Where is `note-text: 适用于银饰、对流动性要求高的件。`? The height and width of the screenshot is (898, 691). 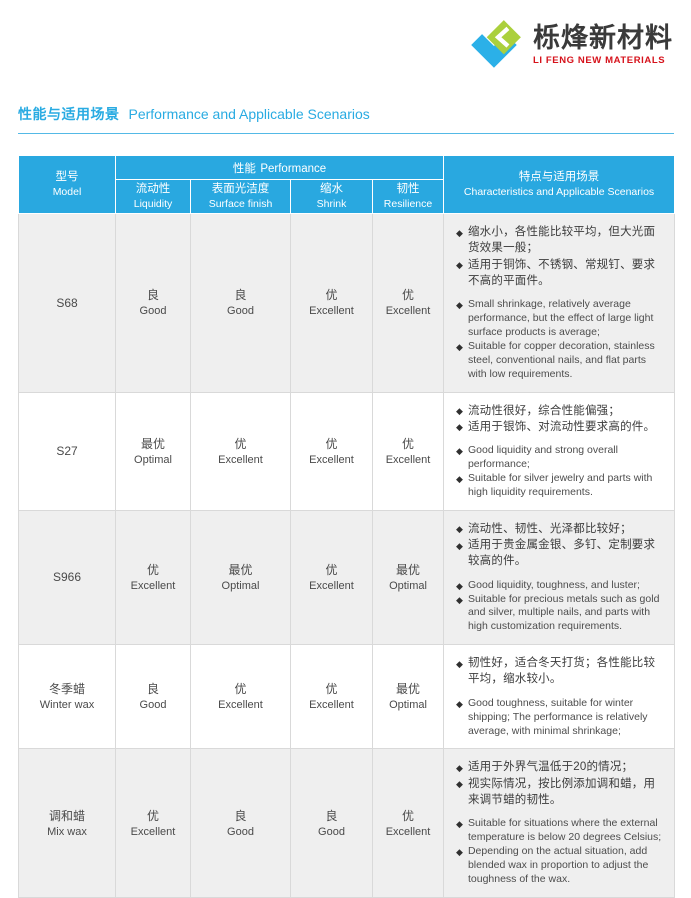
note-text: 适用于银饰、对流动性要求高的件。 is located at coordinates (561, 426).